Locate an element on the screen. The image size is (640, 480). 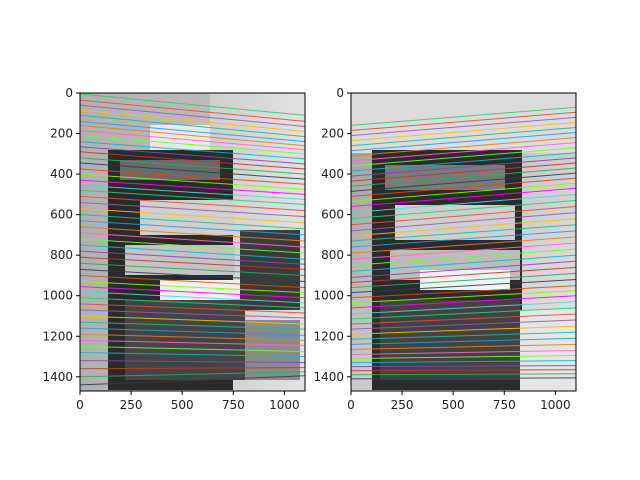
y-tick-label: 600 is located at coordinates (332, 215).